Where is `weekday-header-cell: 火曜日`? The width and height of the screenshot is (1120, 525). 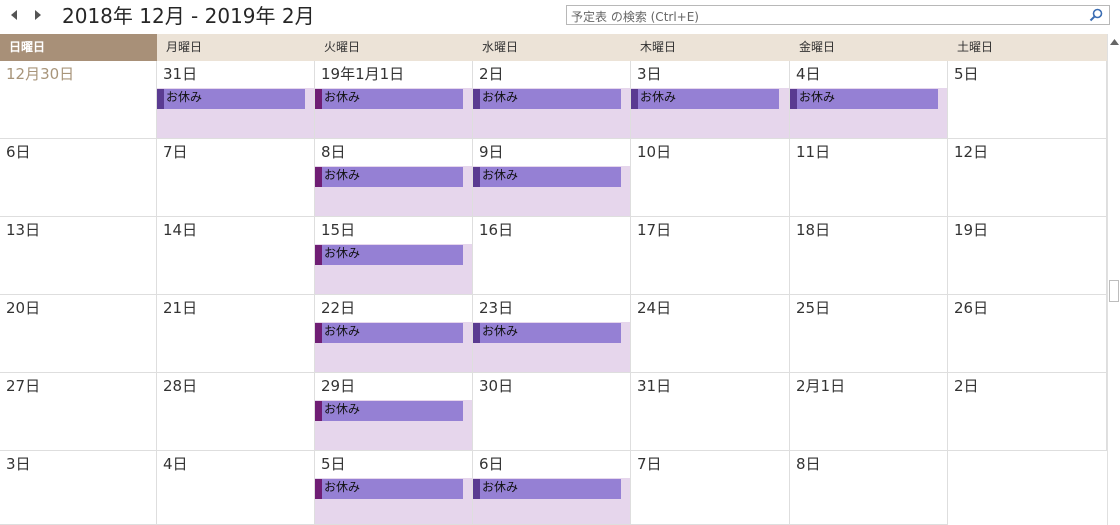 weekday-header-cell: 火曜日 is located at coordinates (342, 47).